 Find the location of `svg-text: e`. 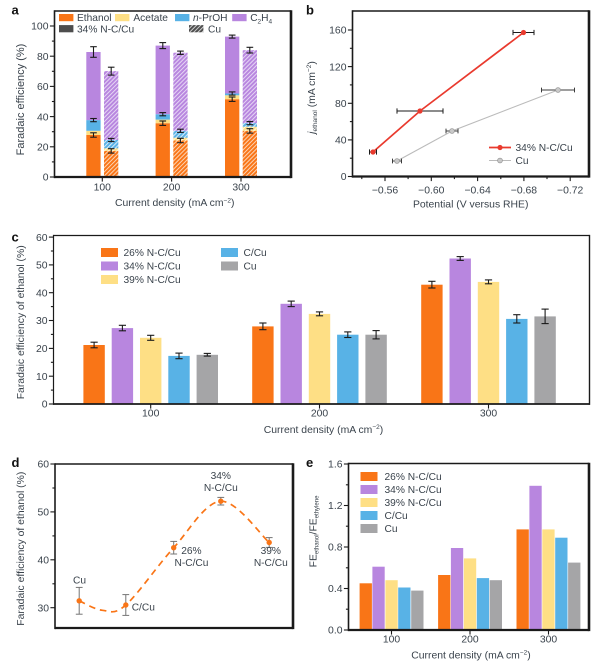

svg-text: e is located at coordinates (309, 462).